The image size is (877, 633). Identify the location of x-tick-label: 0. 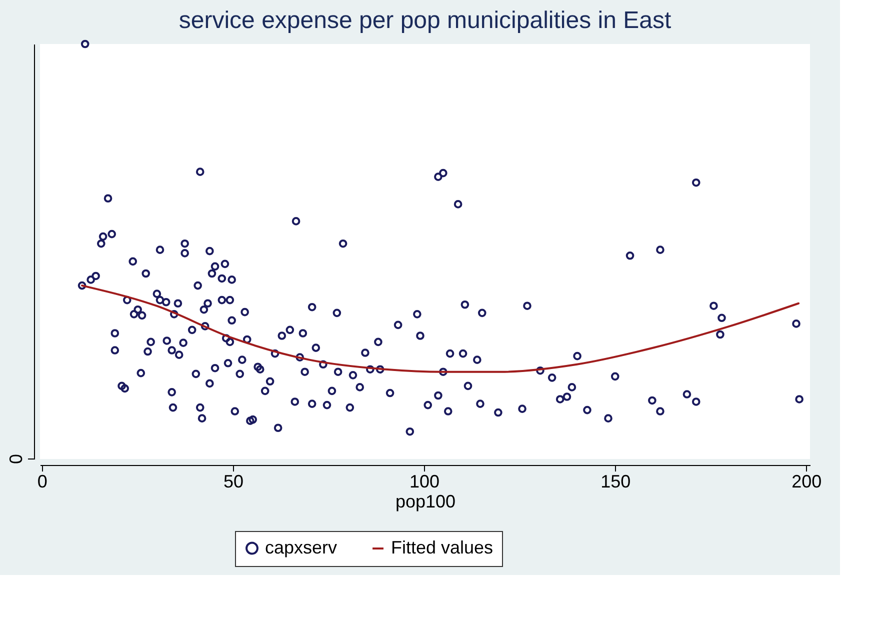
(42, 482).